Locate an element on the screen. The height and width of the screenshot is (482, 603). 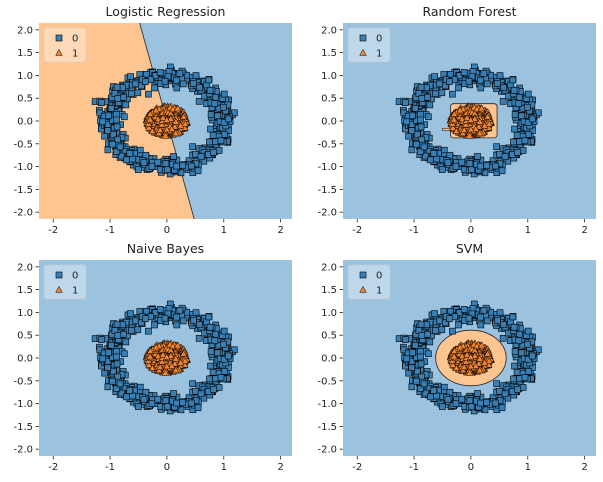
legend-marker-square is located at coordinates (59, 38).